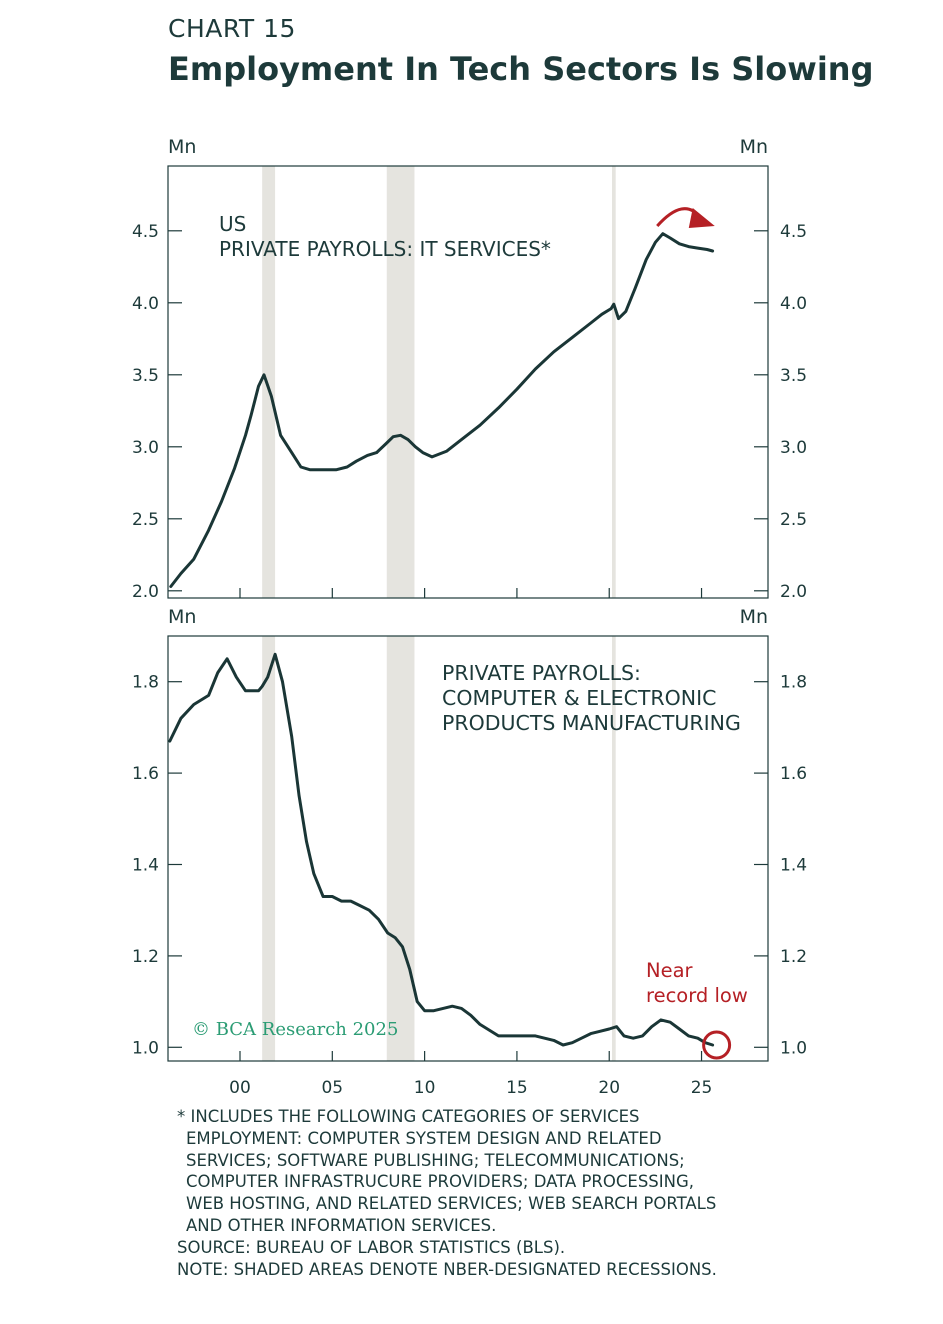 This screenshot has height=1324, width=943. I want to click on y-tick-label-right: 4.5, so click(793, 232).